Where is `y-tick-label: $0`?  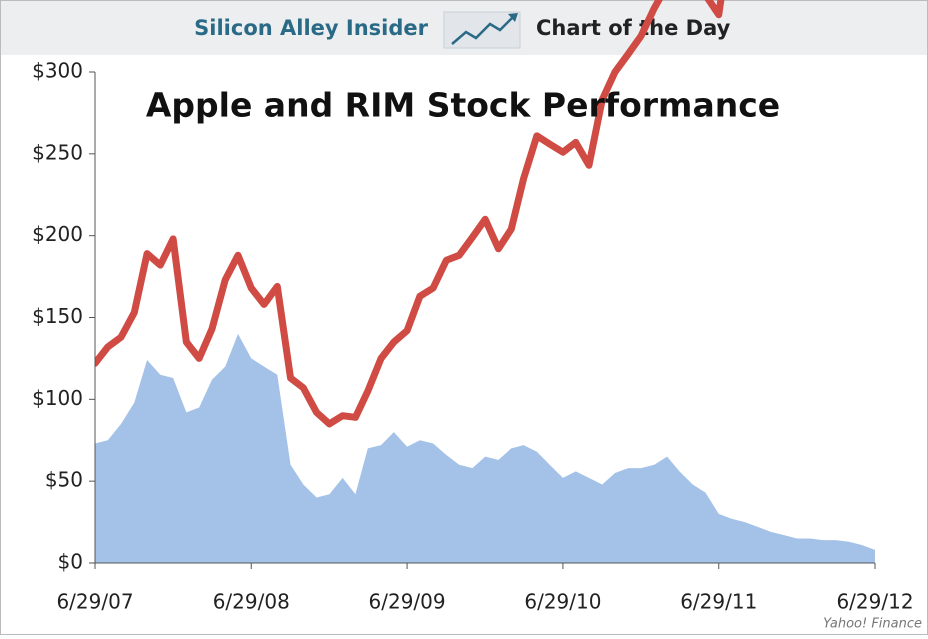
y-tick-label: $0 is located at coordinates (70, 562).